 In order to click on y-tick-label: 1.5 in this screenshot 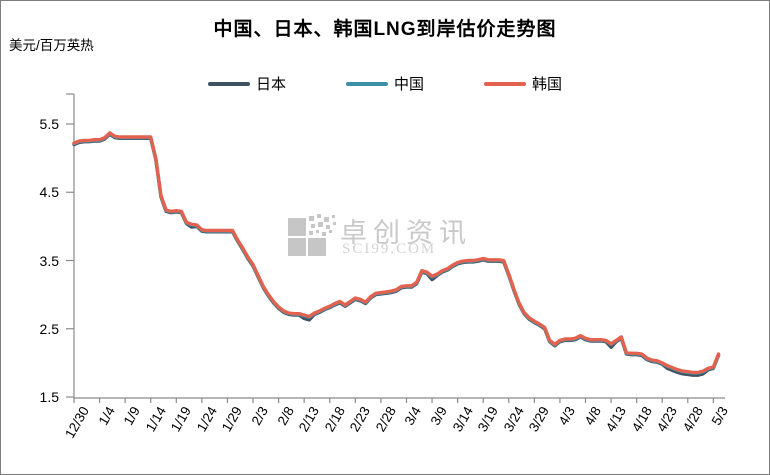, I will do `click(49, 397)`.